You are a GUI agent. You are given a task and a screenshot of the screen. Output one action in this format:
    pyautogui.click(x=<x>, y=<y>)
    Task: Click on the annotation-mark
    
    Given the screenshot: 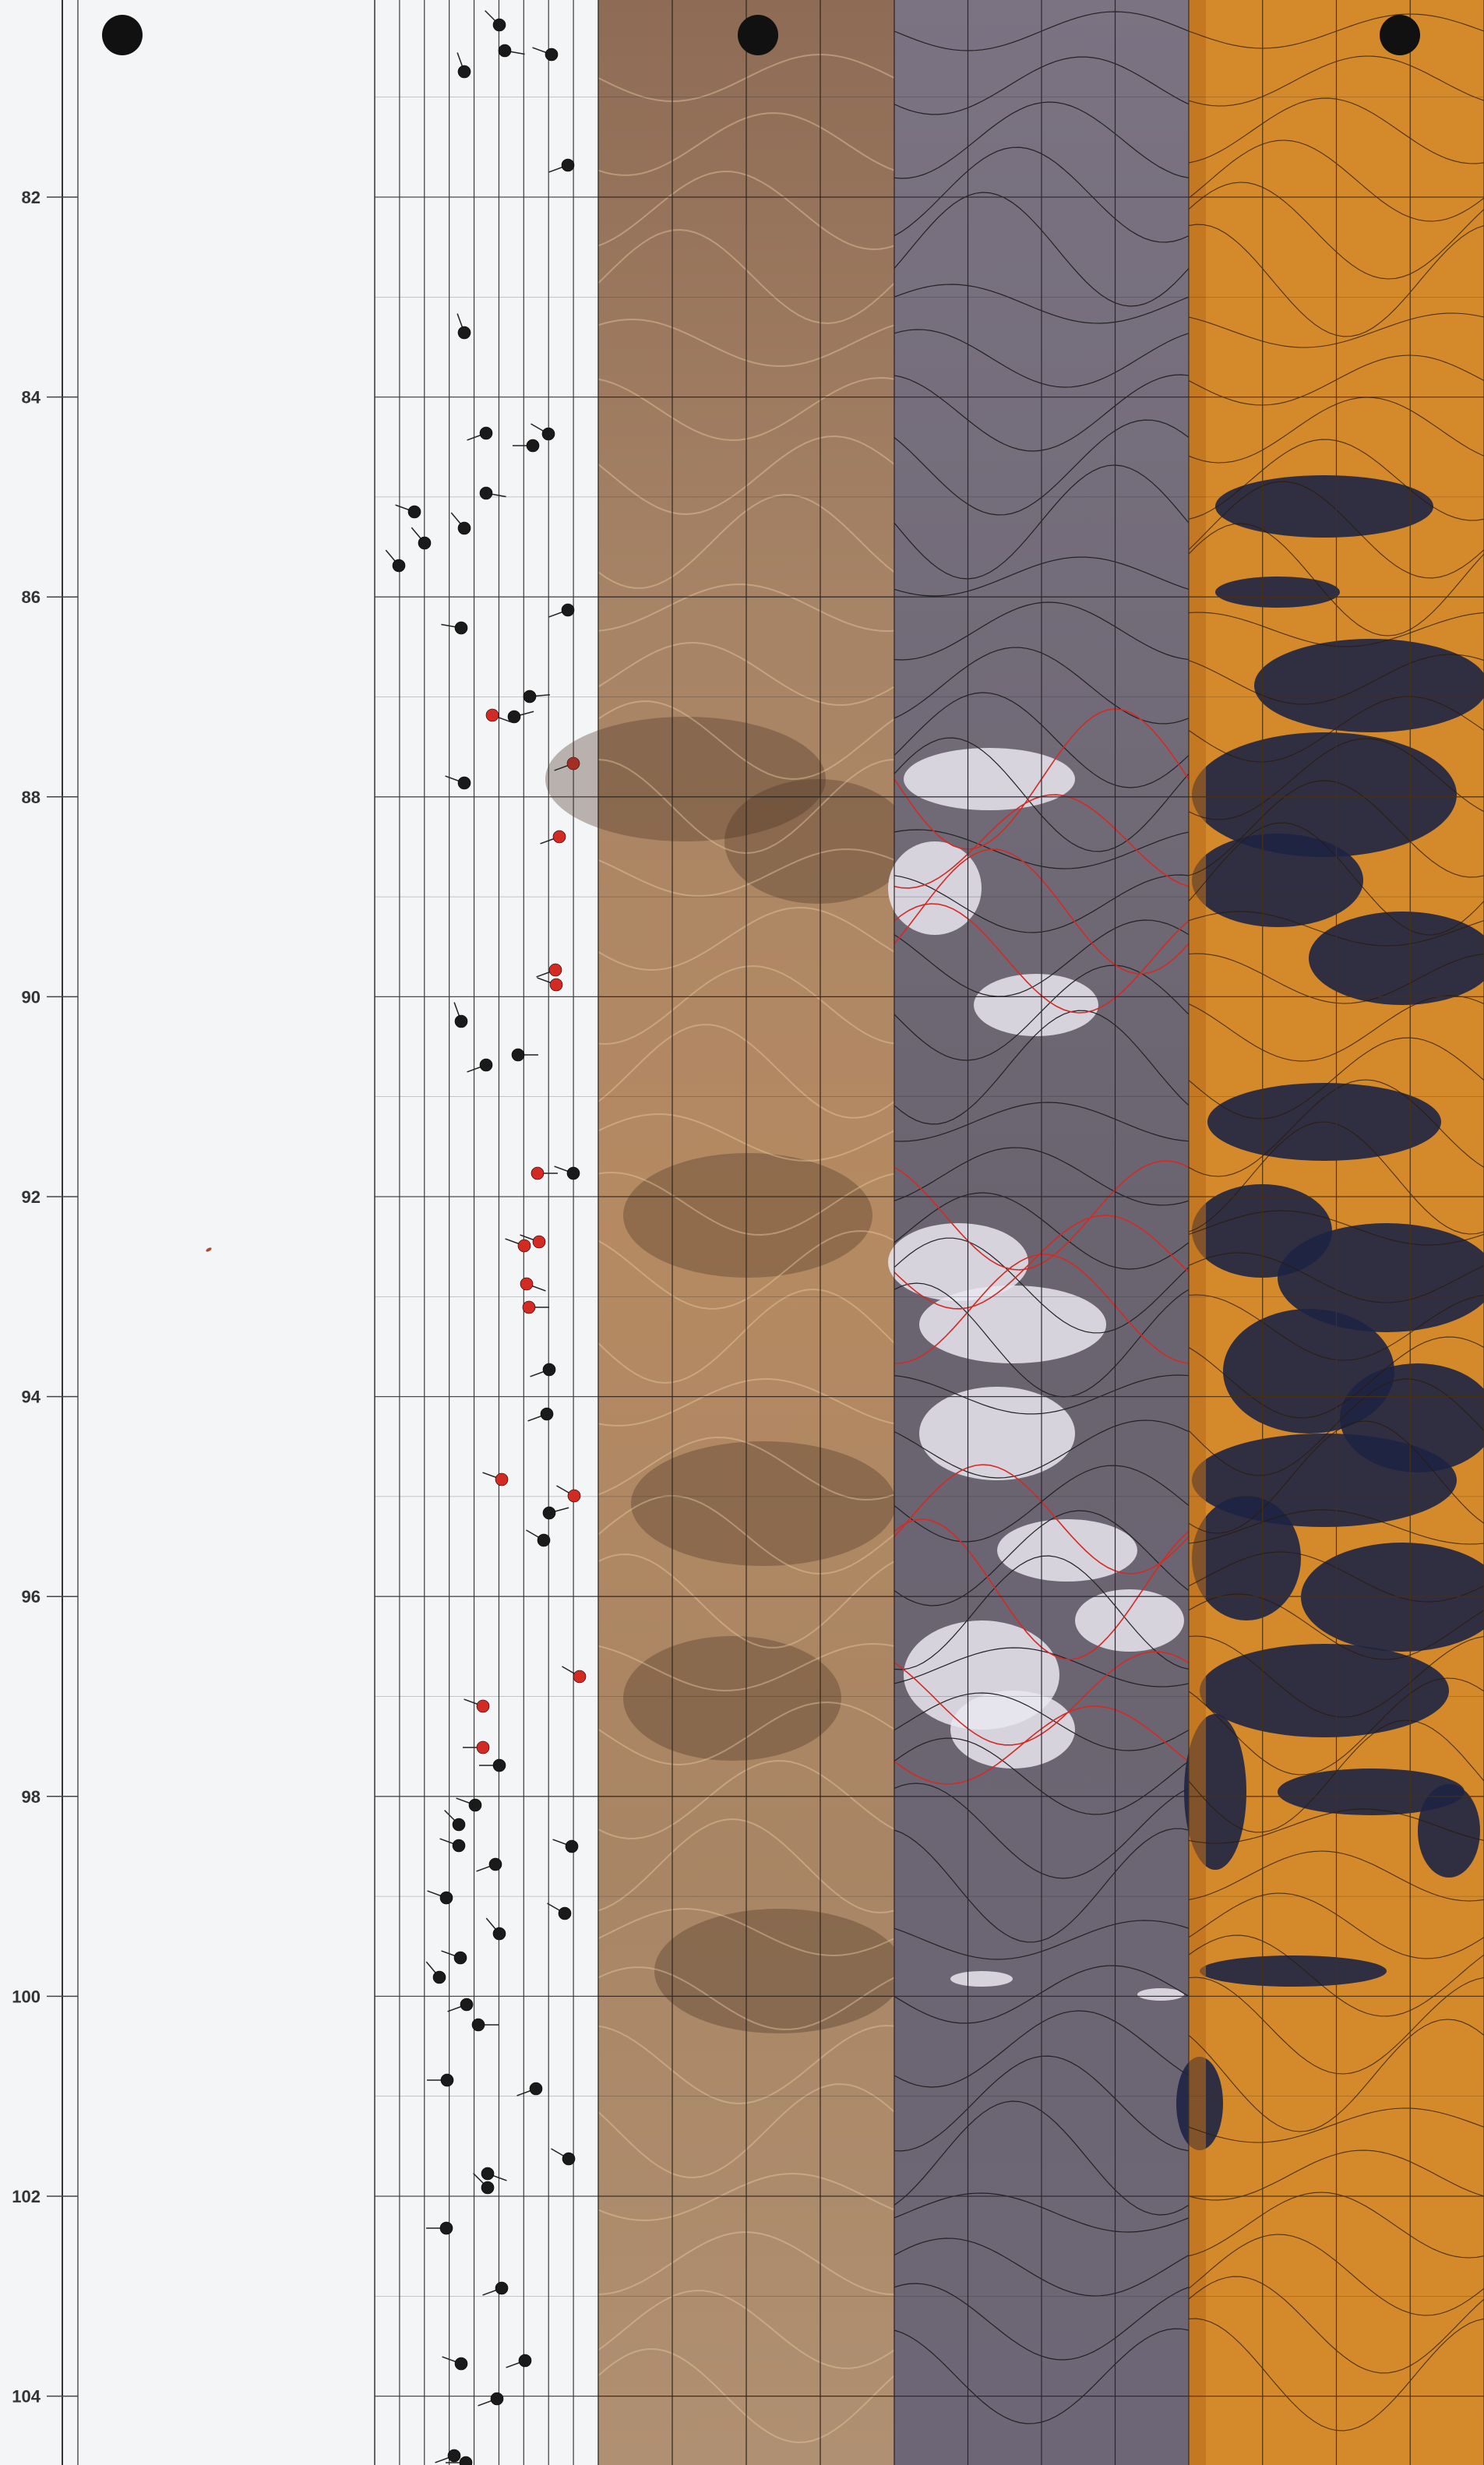 What is the action you would take?
    pyautogui.click(x=209, y=1249)
    